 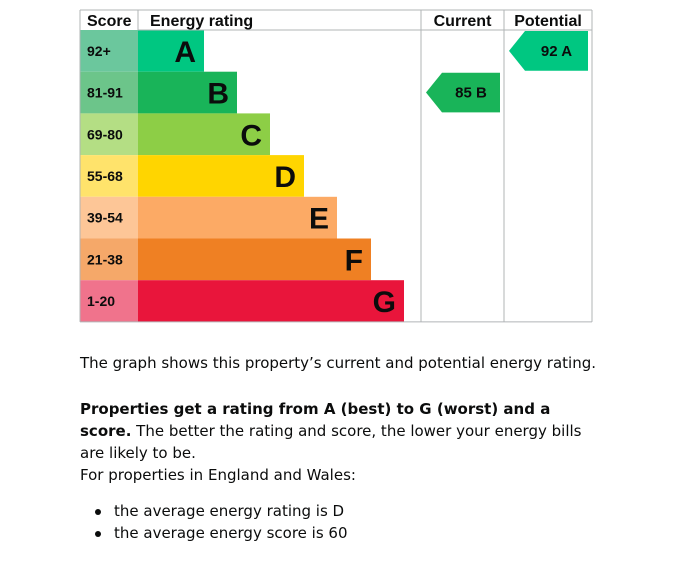 I want to click on band-range-label: 39-54, so click(x=105, y=218).